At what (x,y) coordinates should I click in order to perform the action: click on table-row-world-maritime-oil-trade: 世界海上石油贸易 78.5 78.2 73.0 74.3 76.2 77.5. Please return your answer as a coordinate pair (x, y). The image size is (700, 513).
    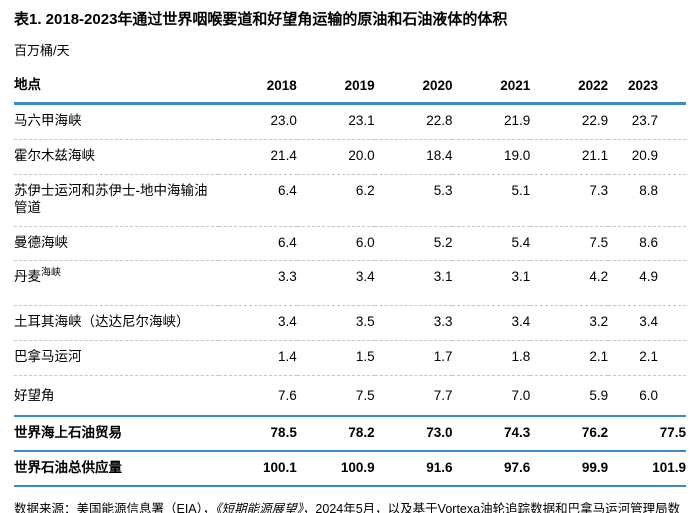
    Looking at the image, I should click on (350, 432).